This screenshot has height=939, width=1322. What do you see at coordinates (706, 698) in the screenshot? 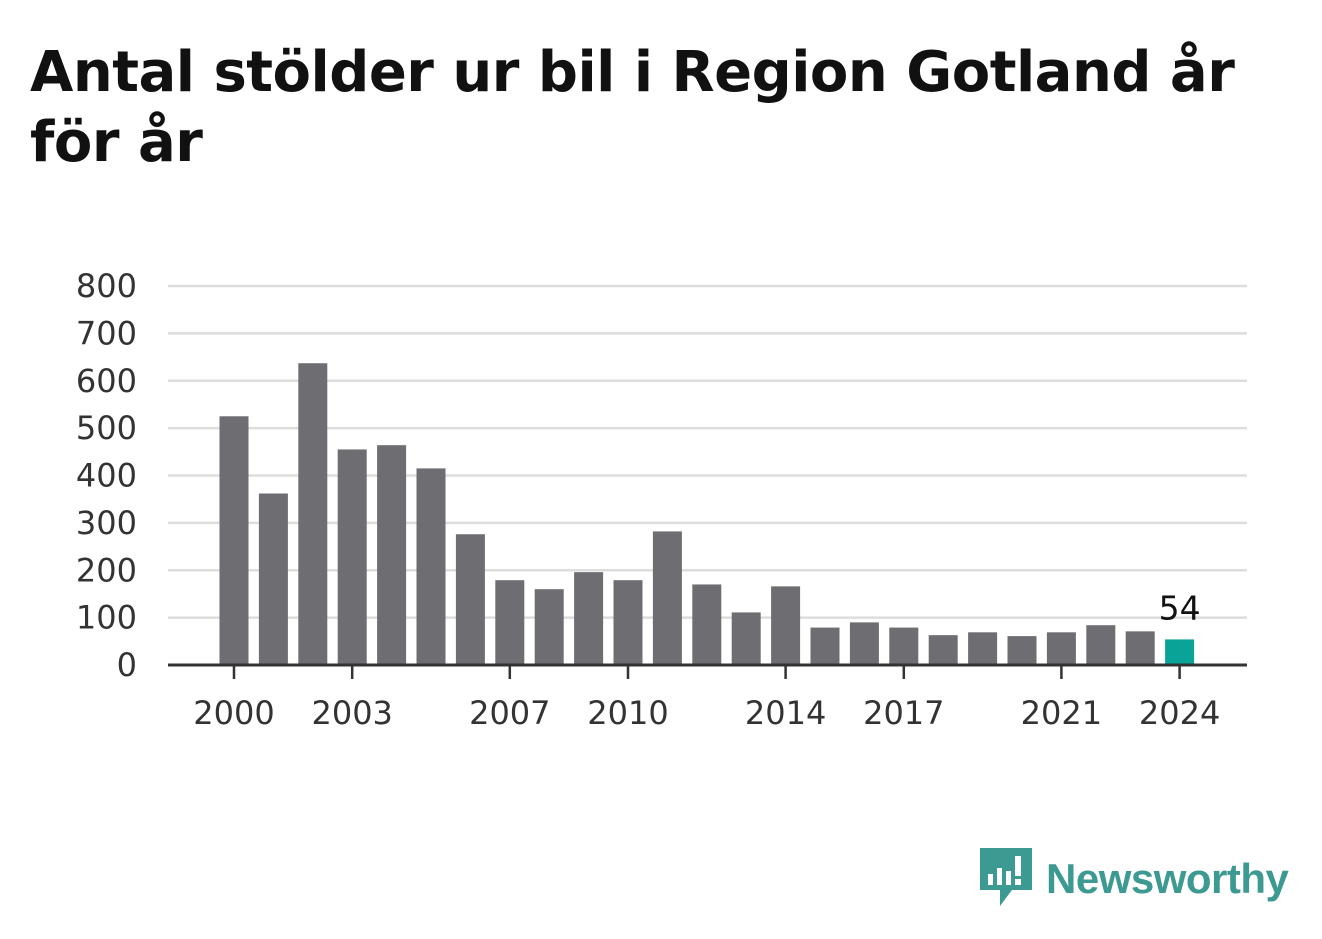
I see `x-axis-tick-labels: 2000 2003 2007 2010 2014 2017 2021 2024` at bounding box center [706, 698].